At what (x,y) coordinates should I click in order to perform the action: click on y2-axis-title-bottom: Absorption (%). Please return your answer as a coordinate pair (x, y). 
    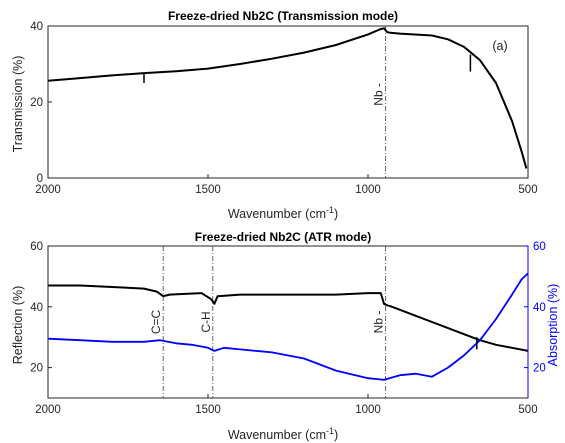
    Looking at the image, I should click on (553, 325).